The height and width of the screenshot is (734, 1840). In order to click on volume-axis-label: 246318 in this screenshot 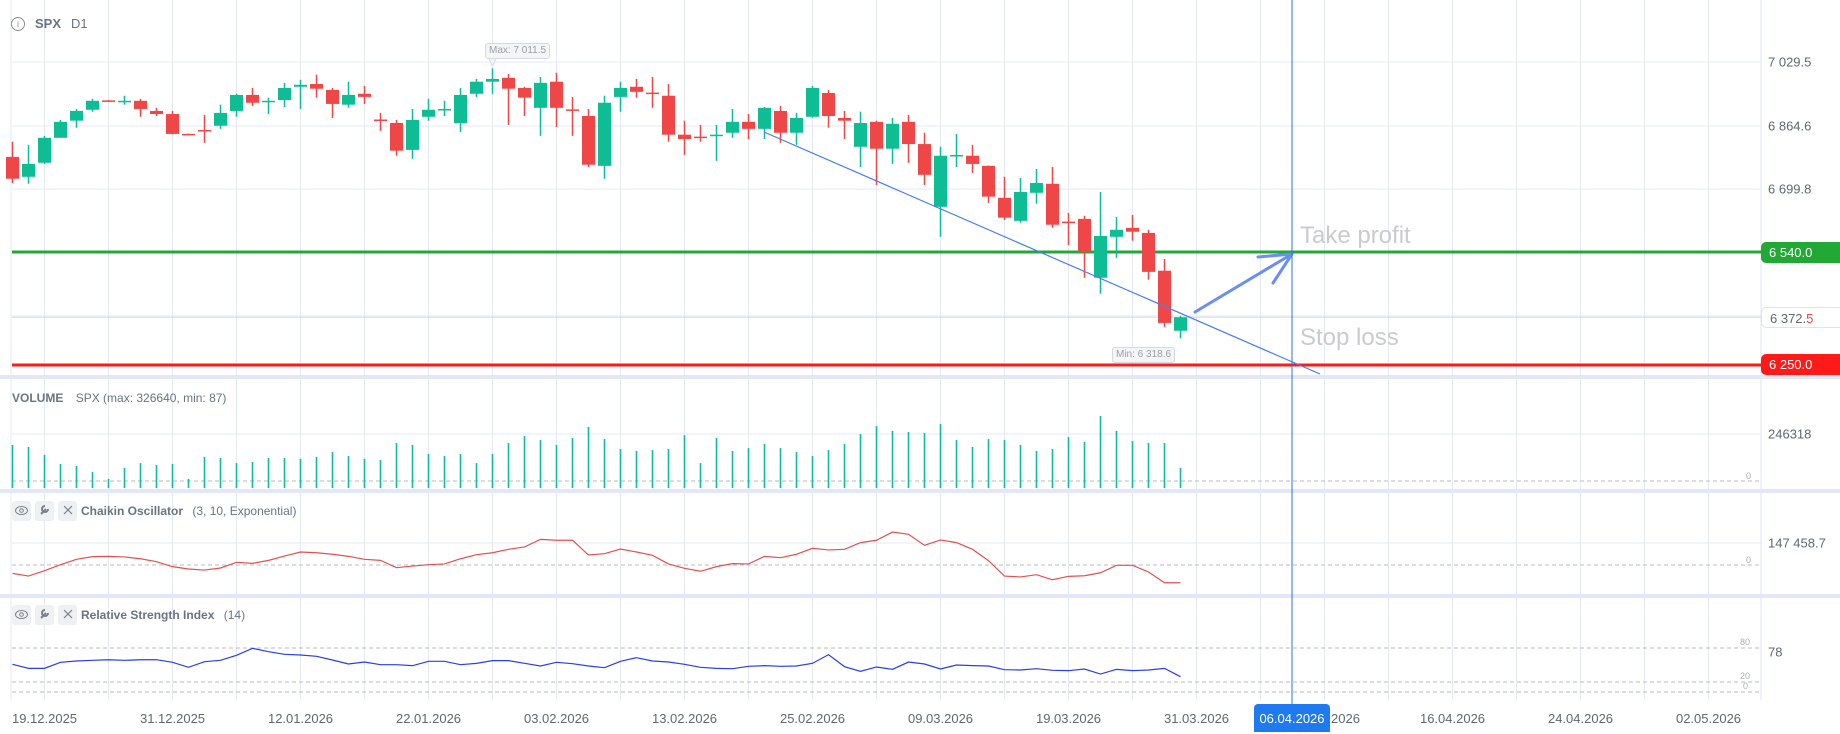, I will do `click(1790, 434)`.